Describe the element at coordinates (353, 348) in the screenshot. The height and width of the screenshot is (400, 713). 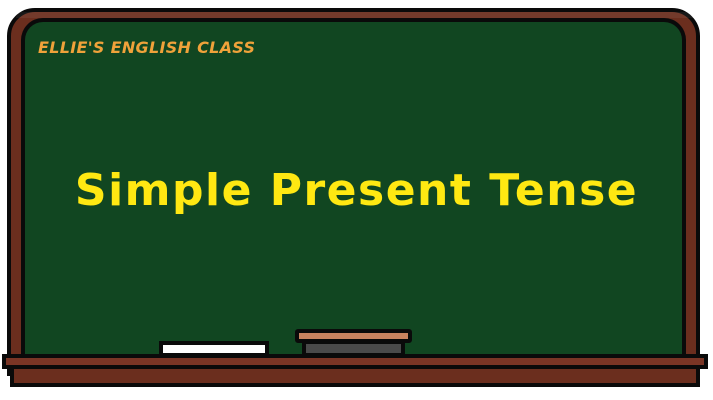
I see `eraser-felt` at that location.